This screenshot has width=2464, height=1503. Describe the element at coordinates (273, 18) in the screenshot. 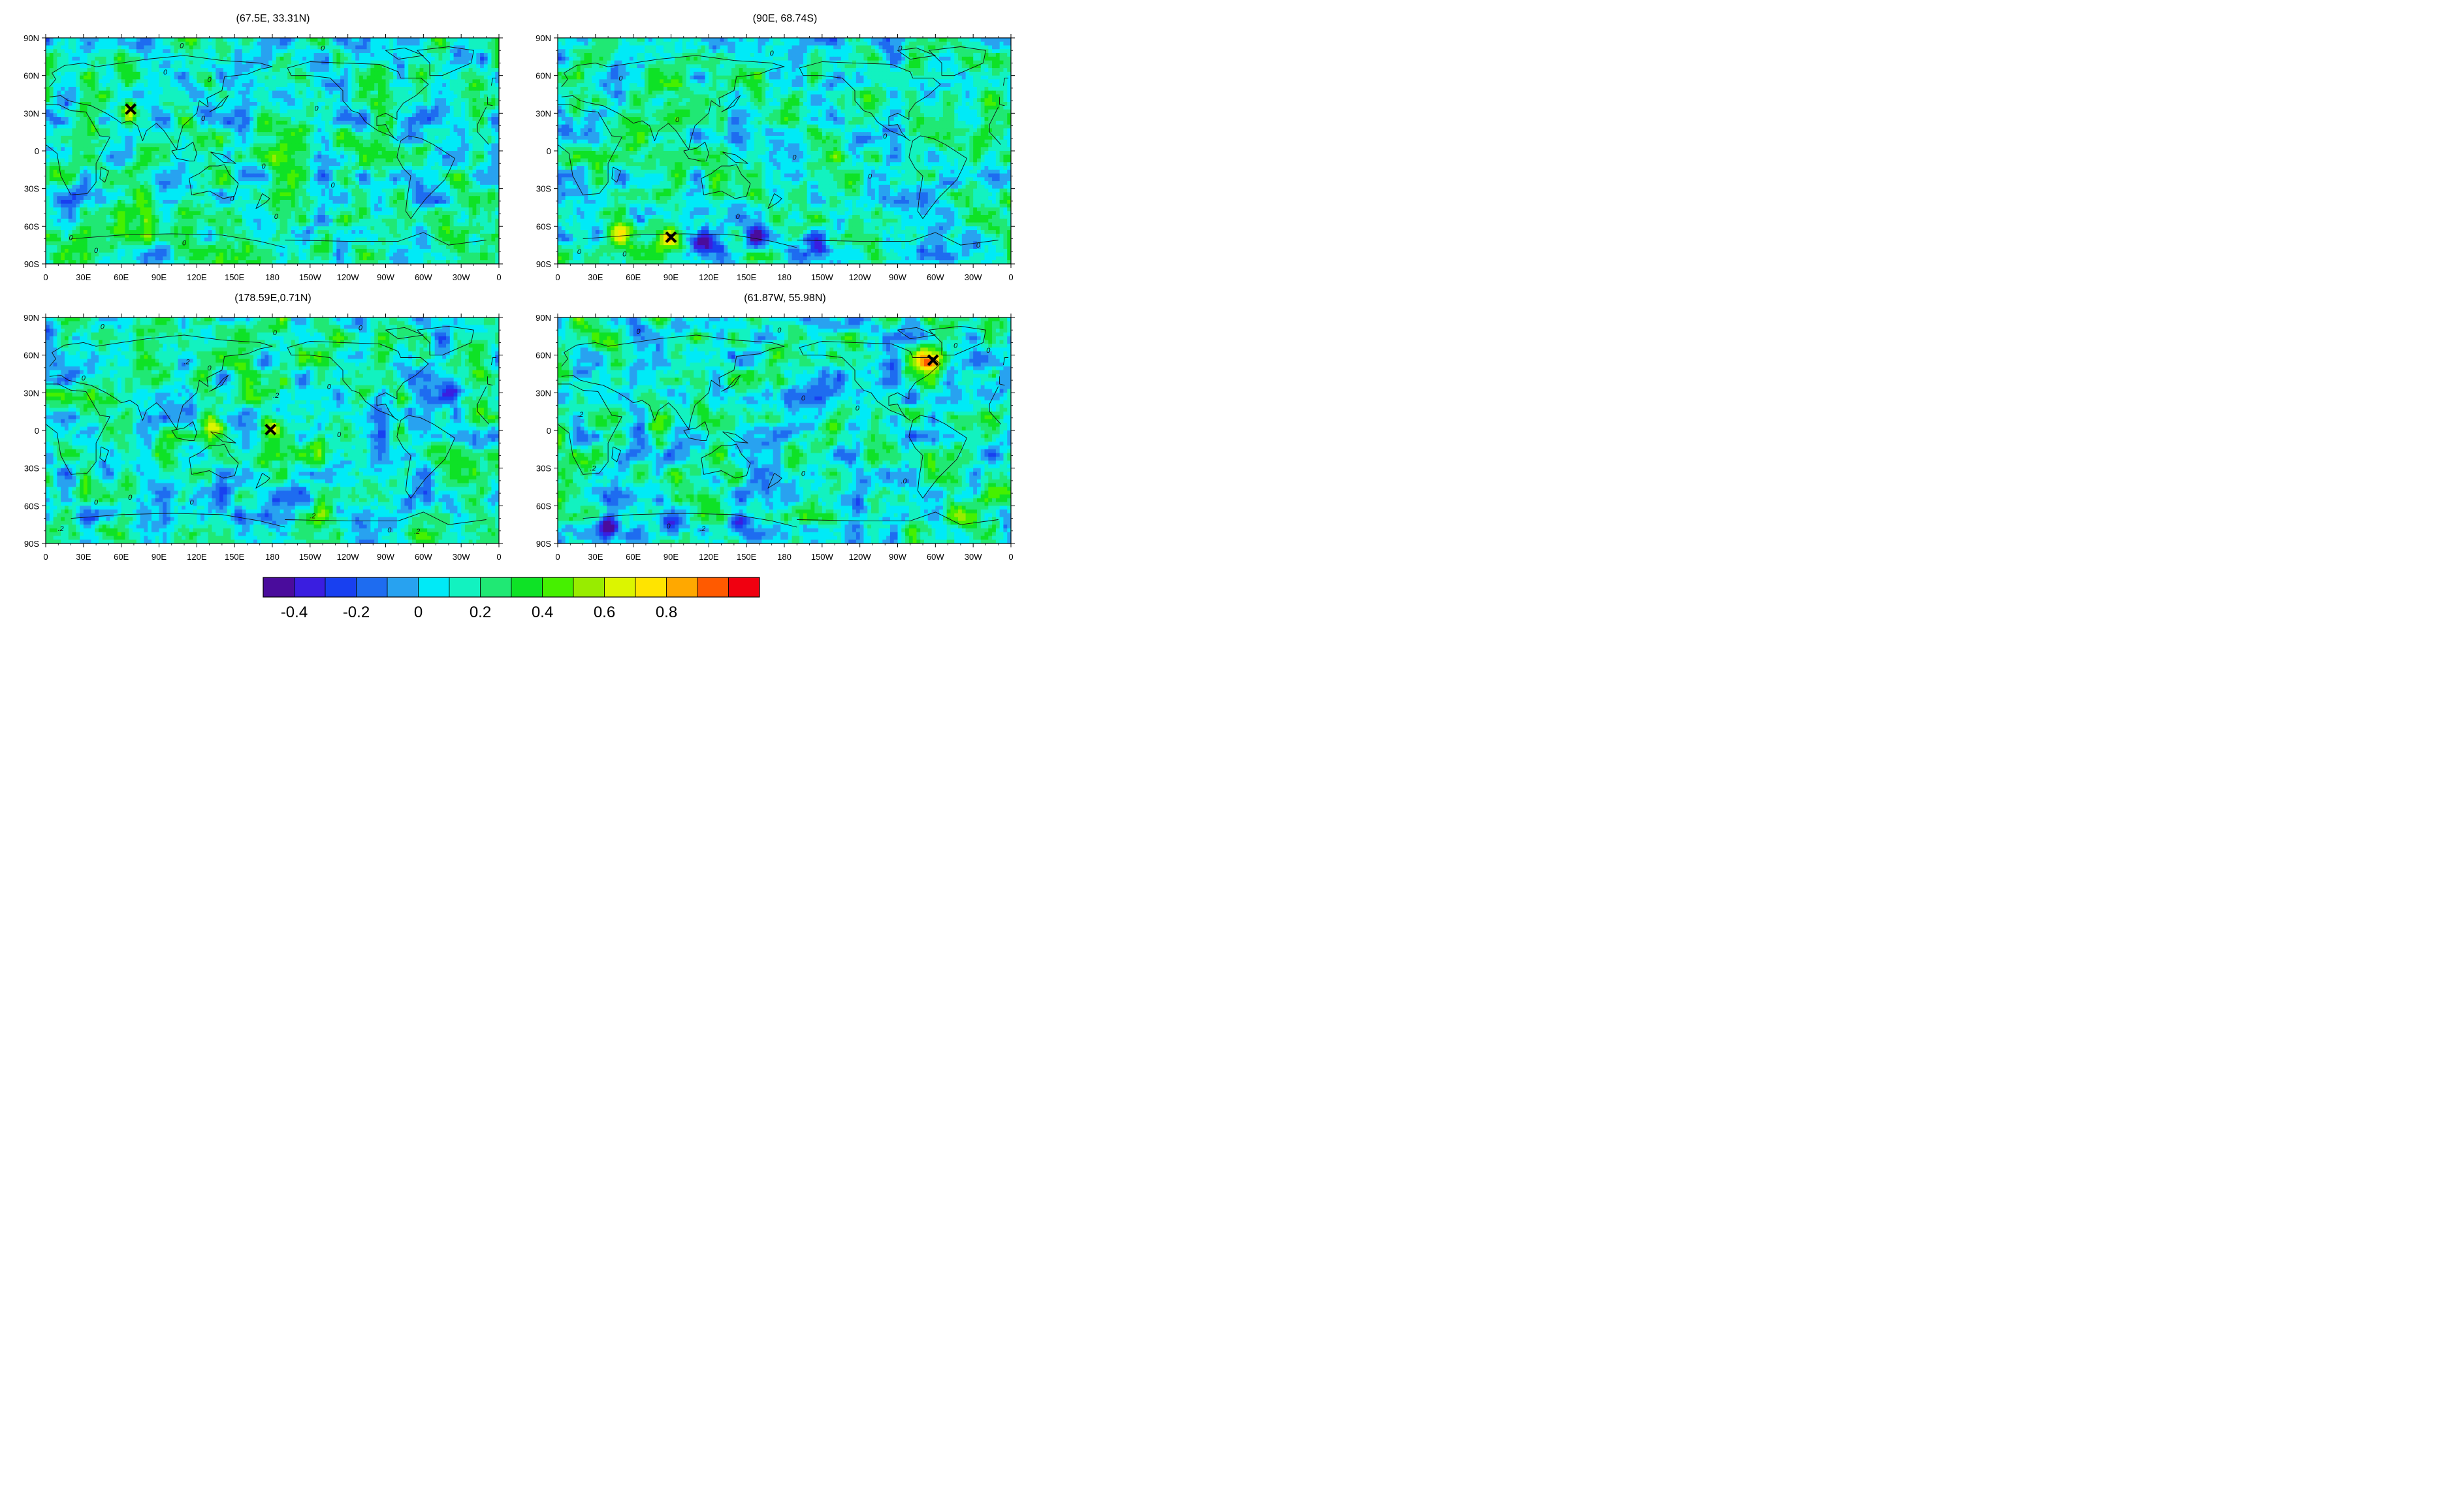

I see `panel-title: (67.5E, 33.31N)` at that location.